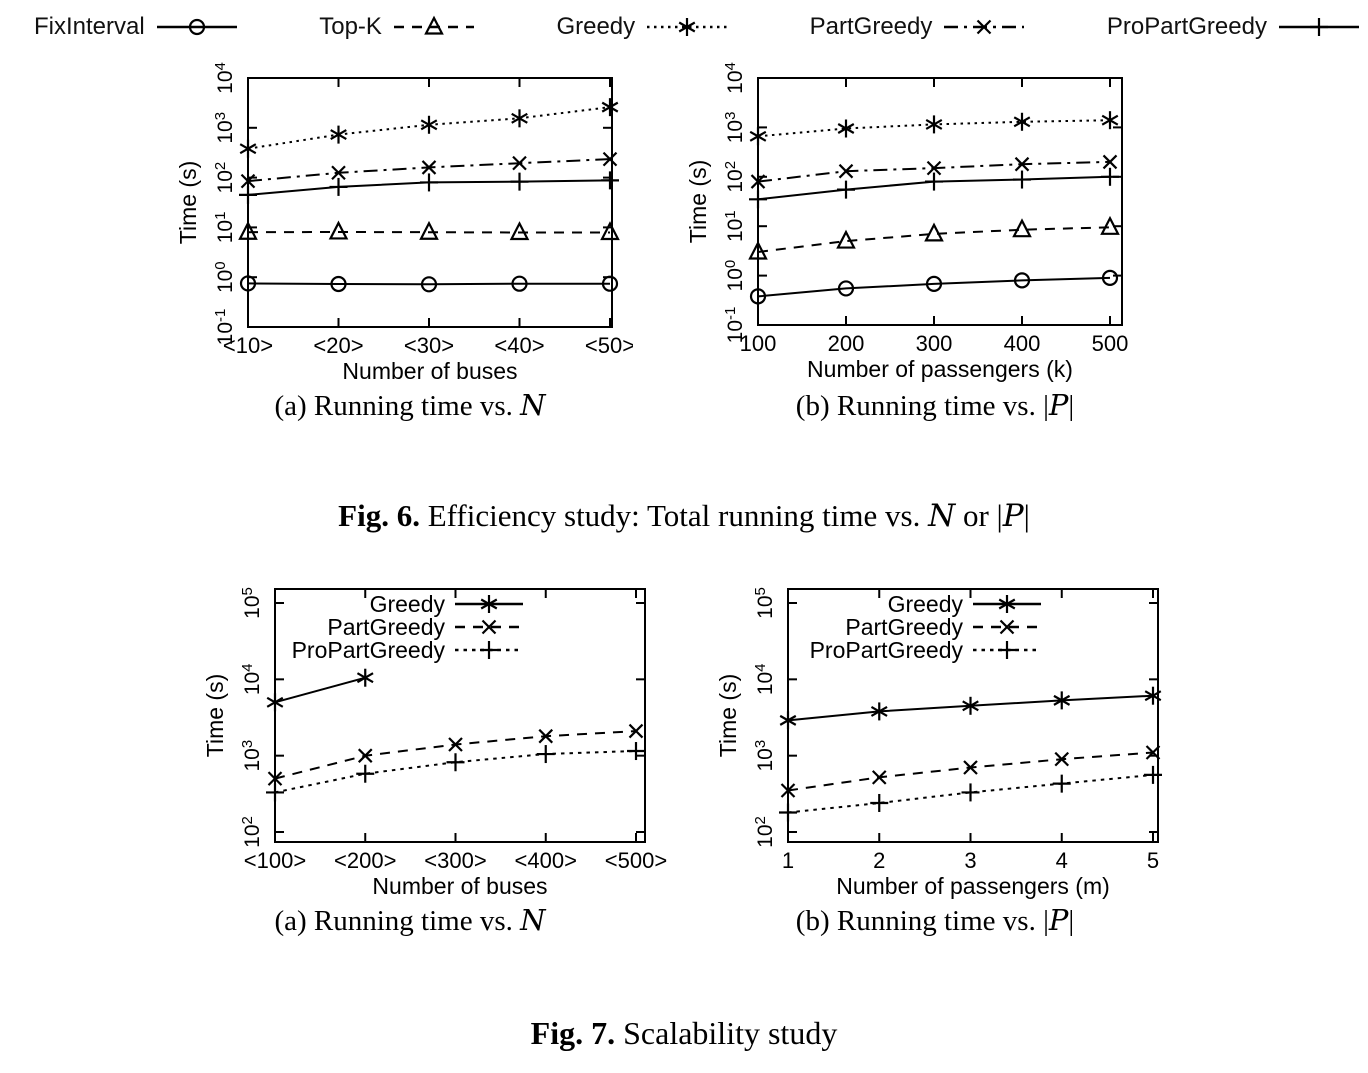 The image size is (1368, 1073). Describe the element at coordinates (1318, 27) in the screenshot. I see `plus-line-icon` at that location.